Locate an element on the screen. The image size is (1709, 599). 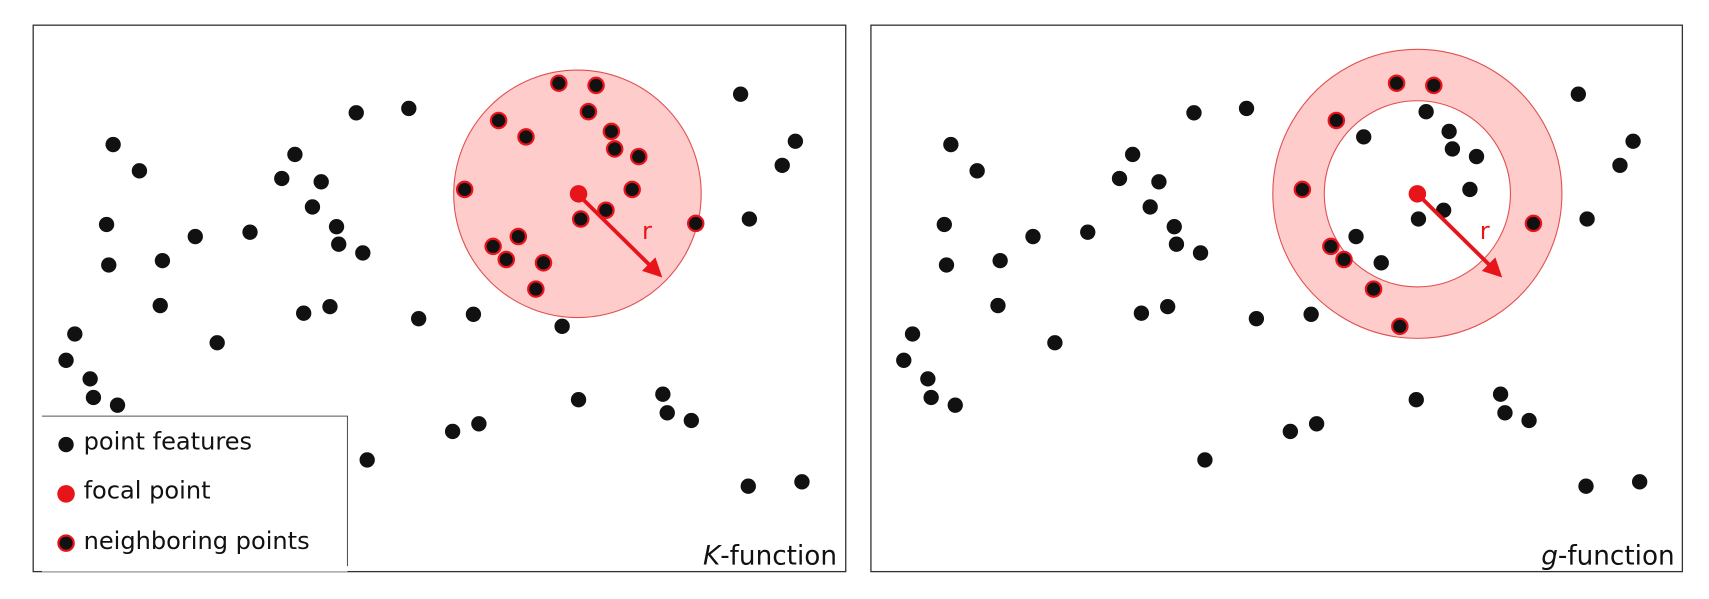
g-panel-label: g-function is located at coordinates (1607, 556).